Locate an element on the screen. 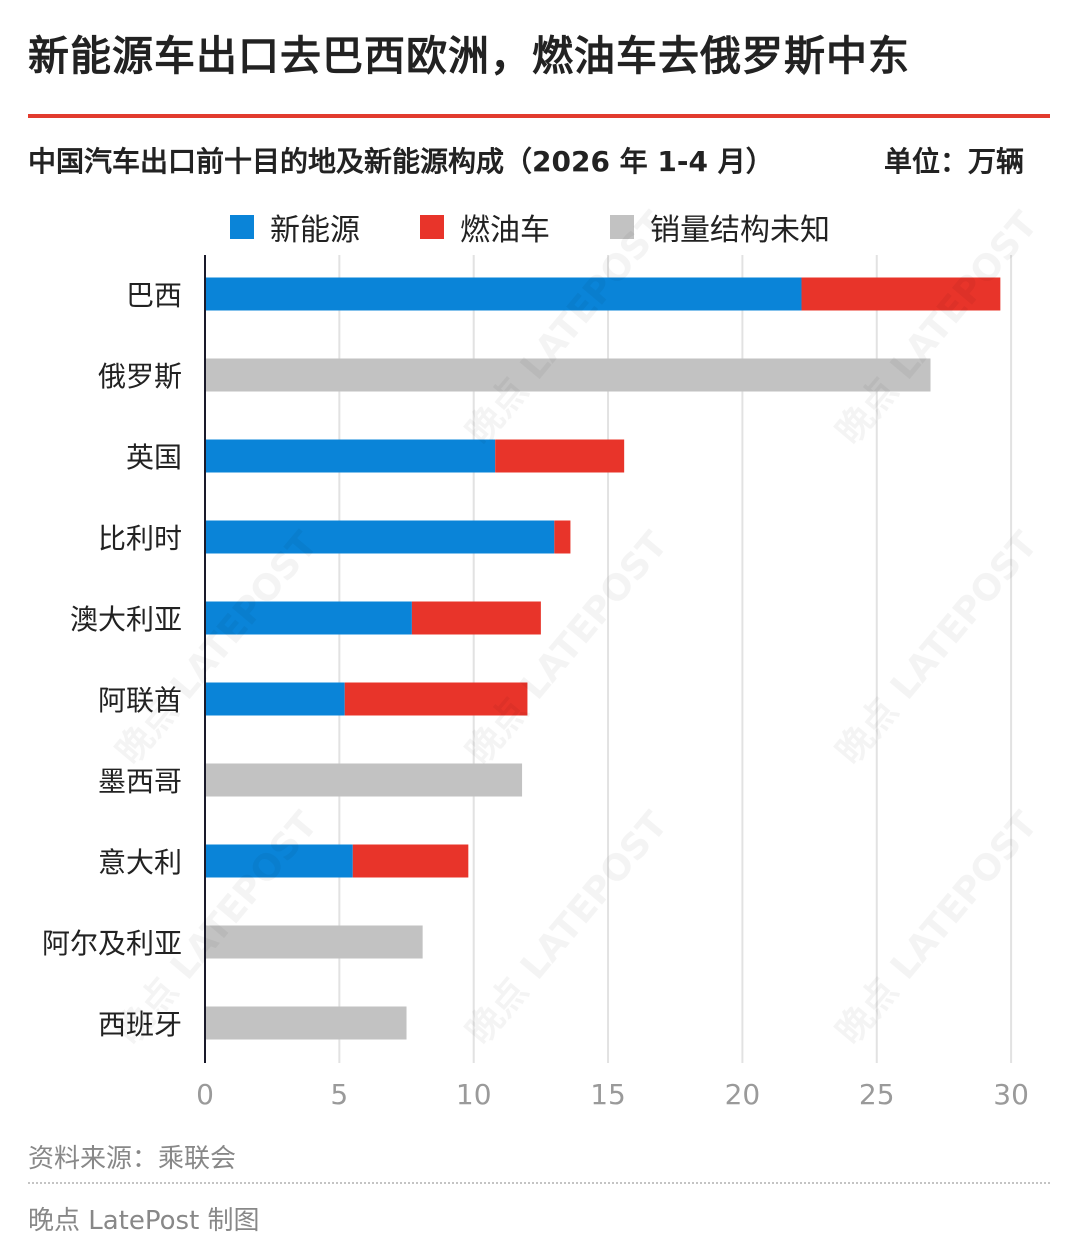 The image size is (1080, 1247). x-tick-label: 25 is located at coordinates (877, 1094).